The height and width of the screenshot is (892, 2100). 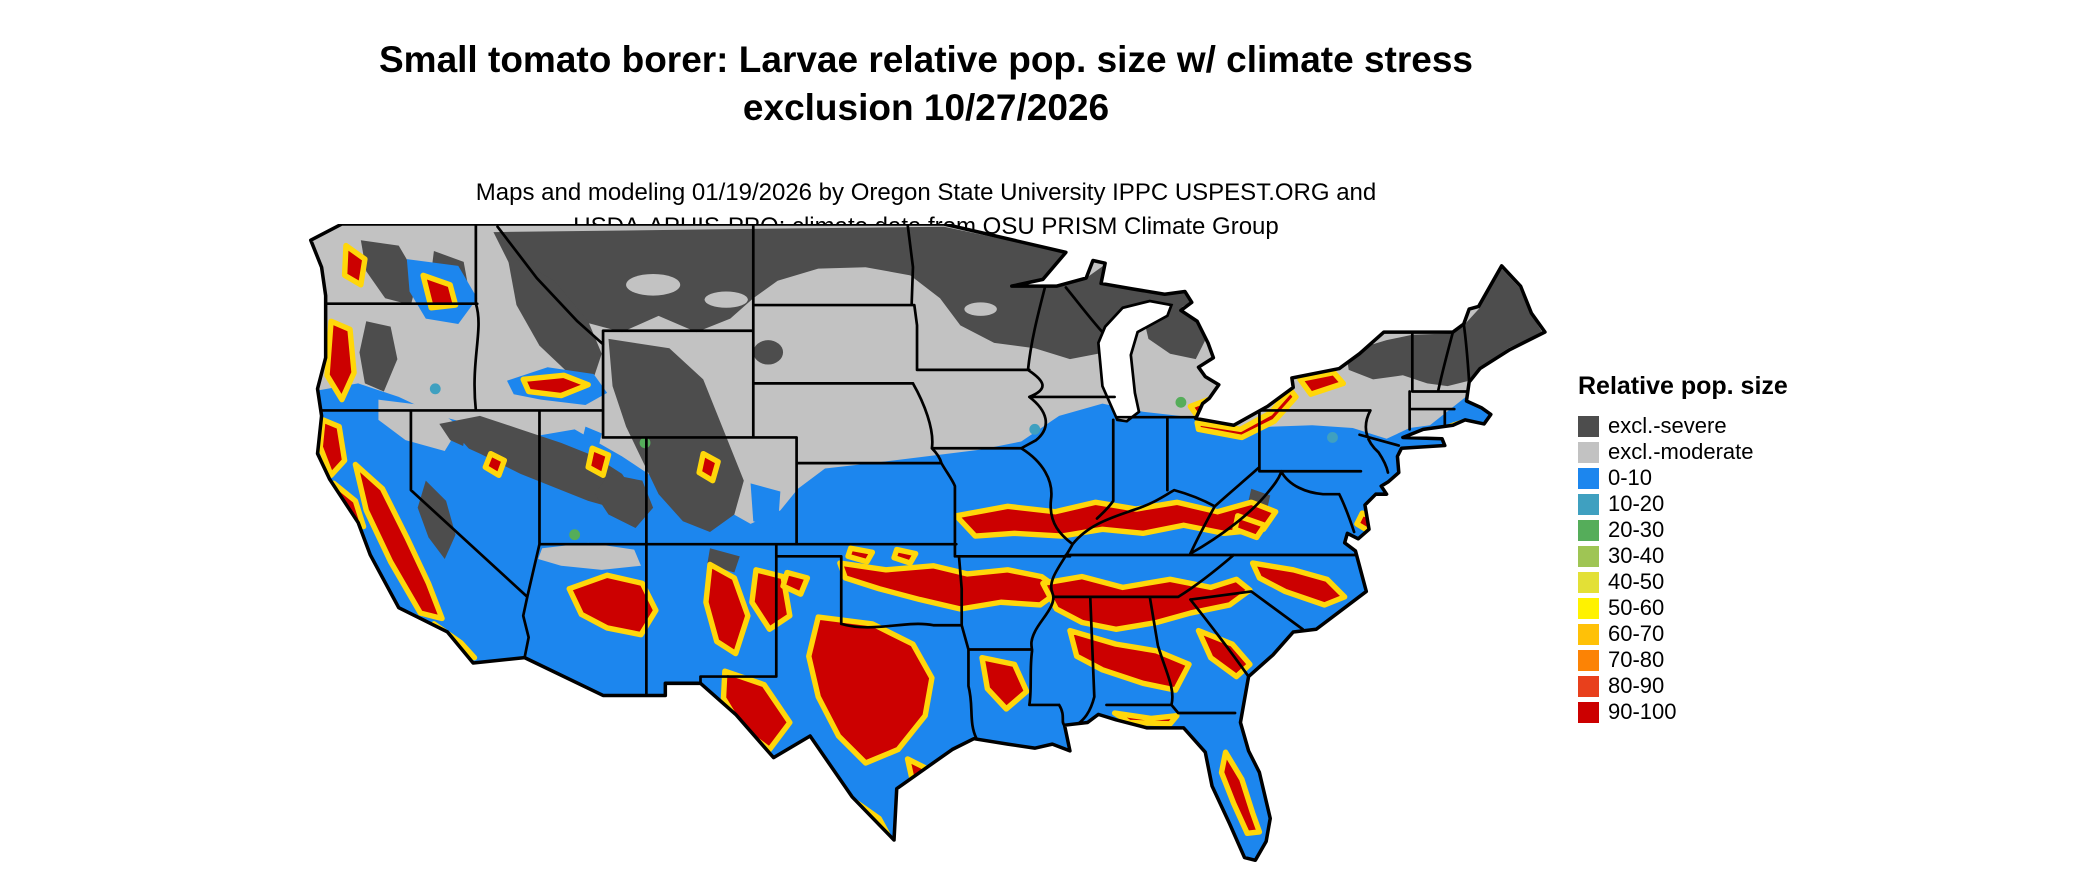 I want to click on legend-item: 10-20, so click(x=1683, y=504).